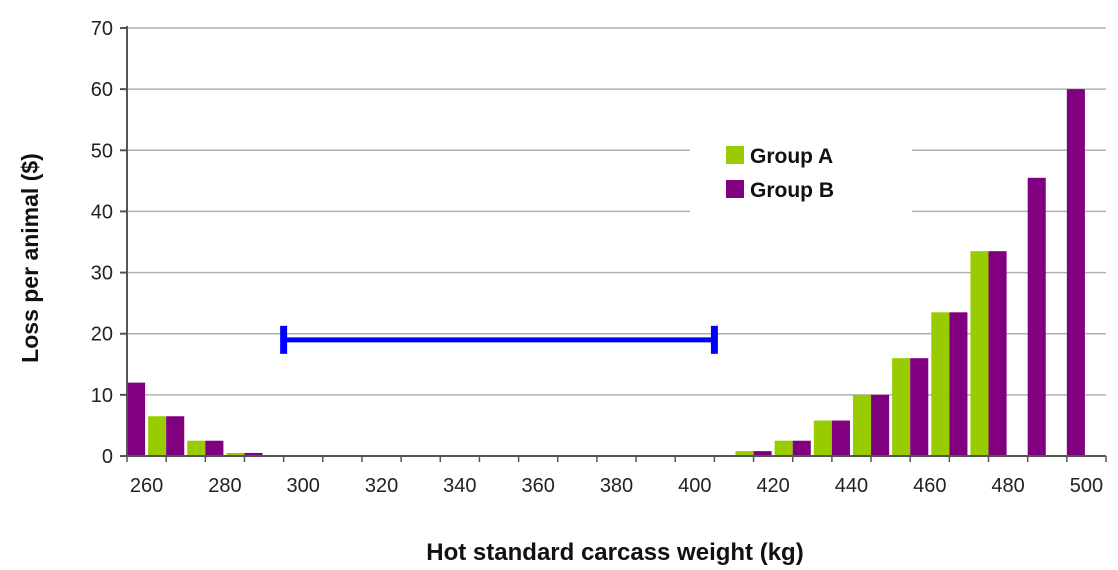 This screenshot has width=1118, height=570. Describe the element at coordinates (107, 457) in the screenshot. I see `y-tick-label: 0` at that location.